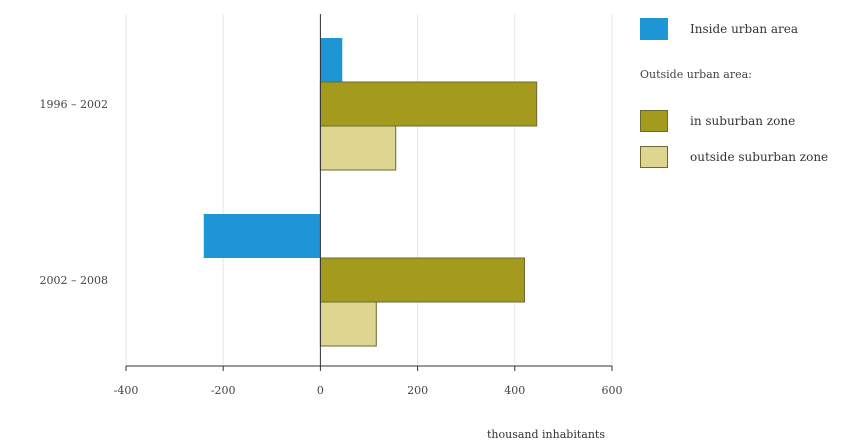  Describe the element at coordinates (514, 390) in the screenshot. I see `x-tick-label: 400` at that location.